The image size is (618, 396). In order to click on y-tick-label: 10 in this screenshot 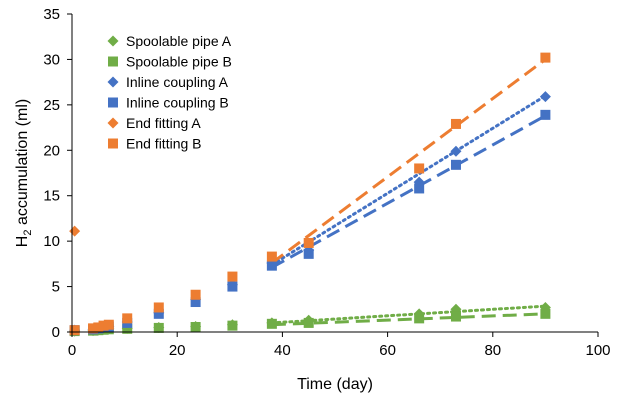, I will do `click(51, 241)`.